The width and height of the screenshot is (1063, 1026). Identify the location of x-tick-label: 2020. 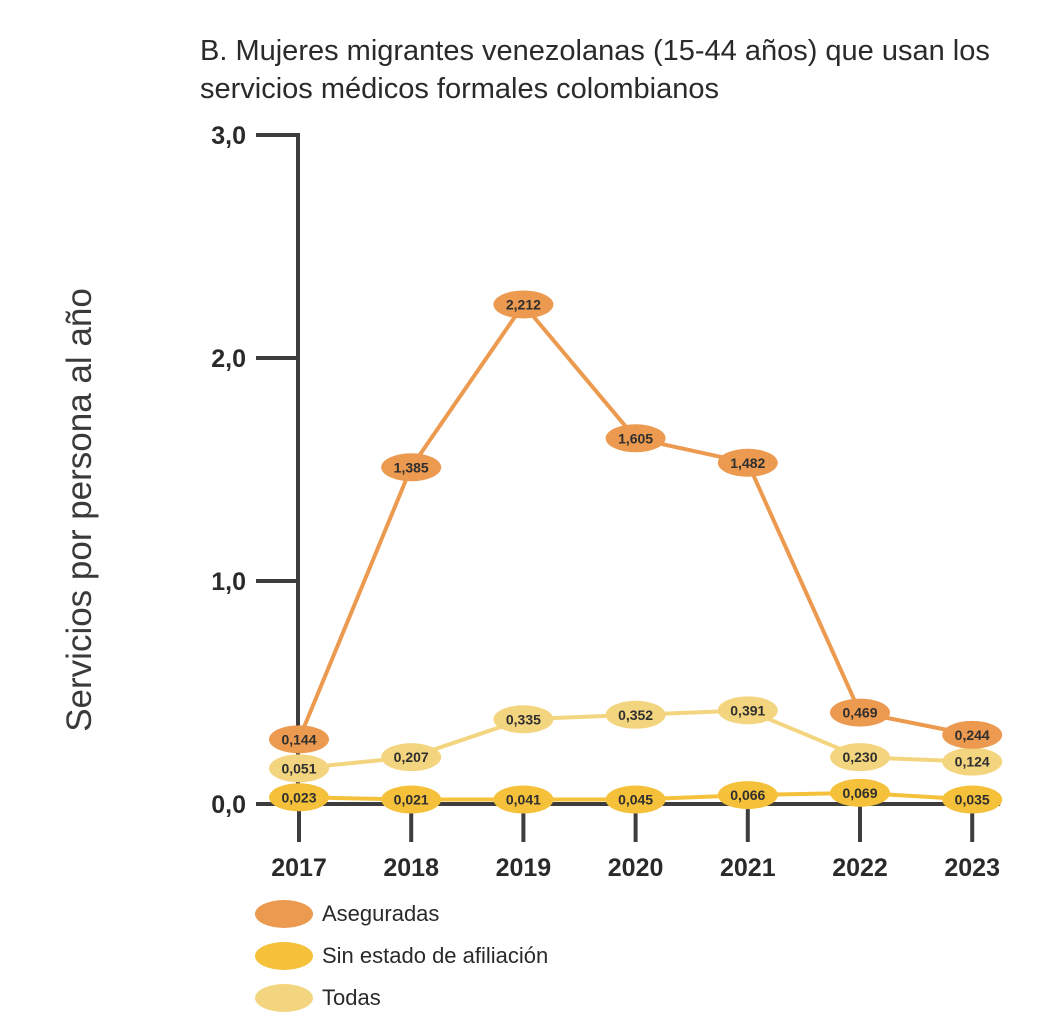
(636, 868).